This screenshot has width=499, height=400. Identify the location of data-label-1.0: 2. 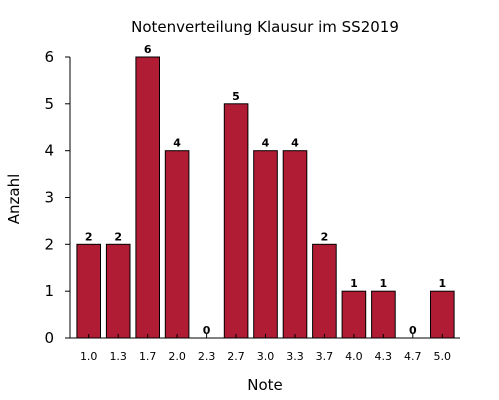
(89, 236).